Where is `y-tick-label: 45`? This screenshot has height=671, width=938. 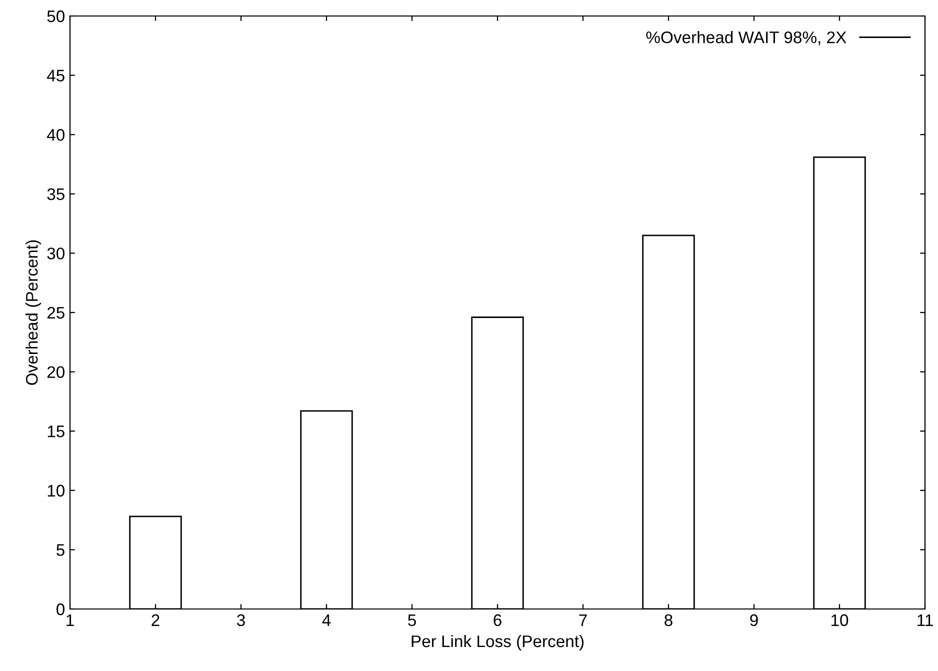 y-tick-label: 45 is located at coordinates (55, 76).